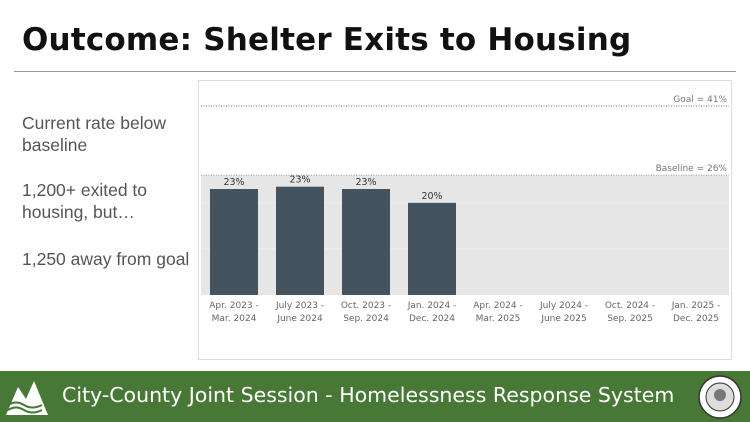  I want to click on x-tick-label: June 2025, so click(563, 319).